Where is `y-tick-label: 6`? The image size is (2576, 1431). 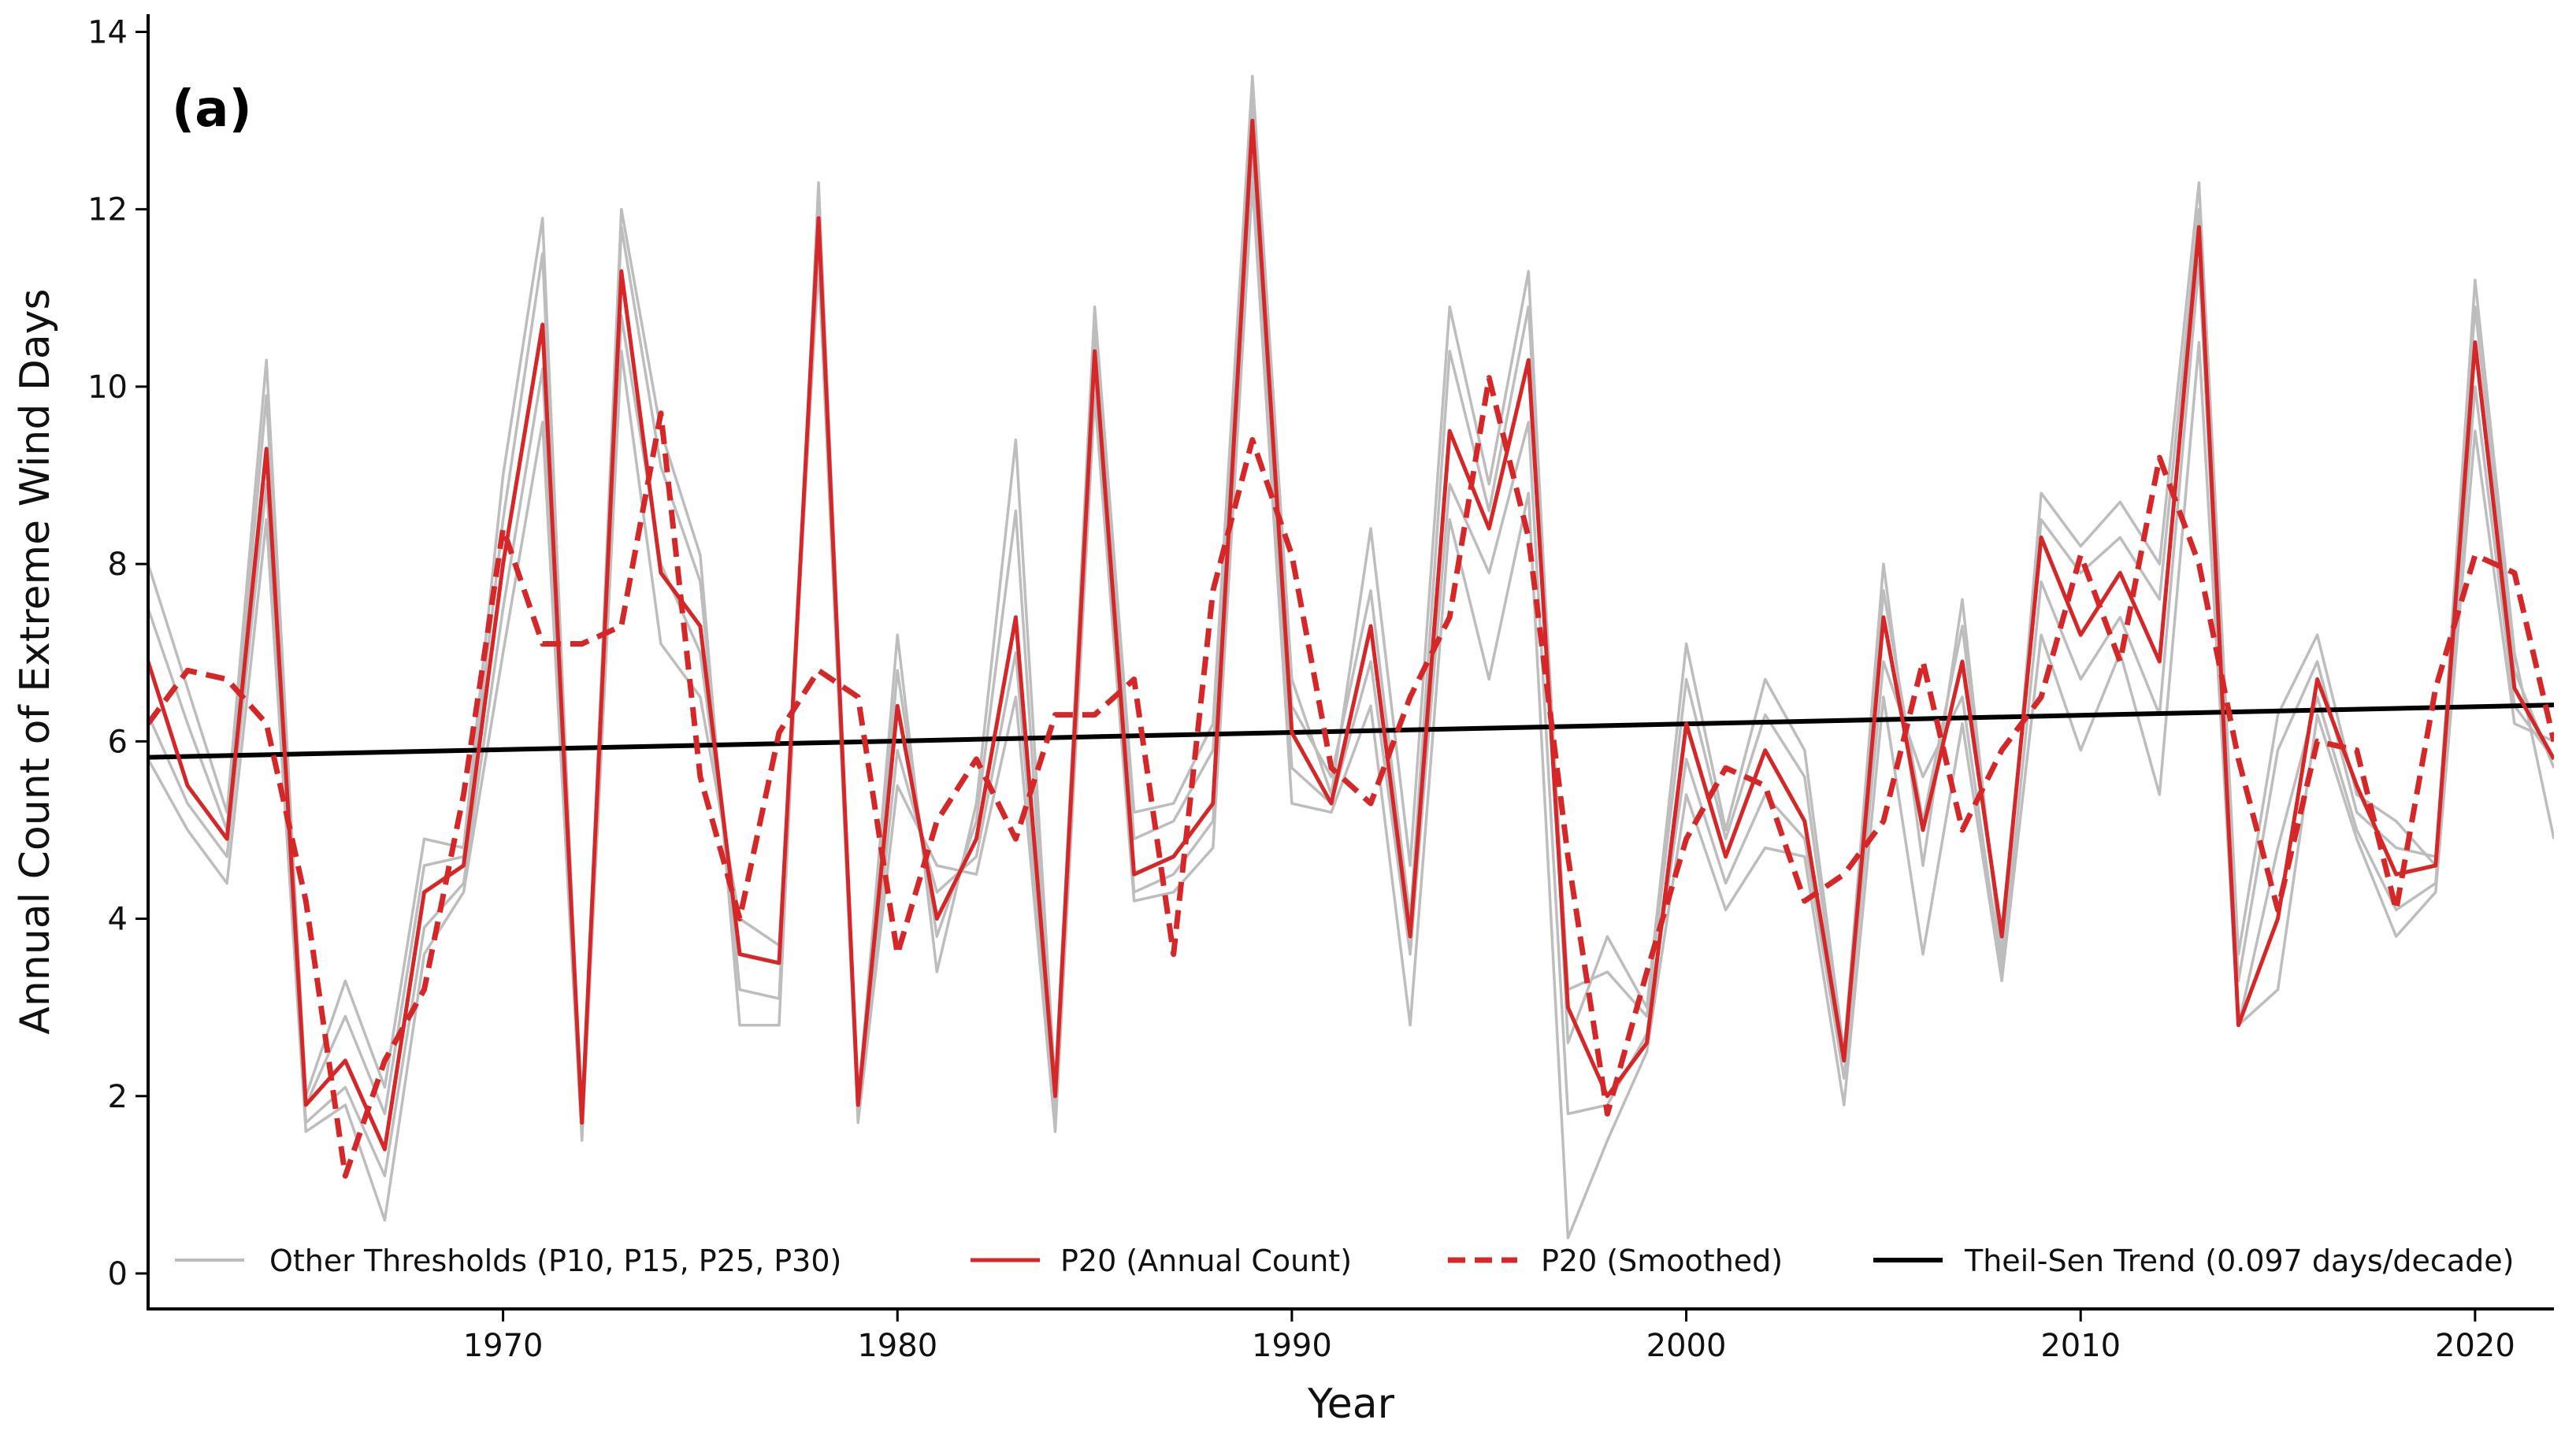 y-tick-label: 6 is located at coordinates (118, 742).